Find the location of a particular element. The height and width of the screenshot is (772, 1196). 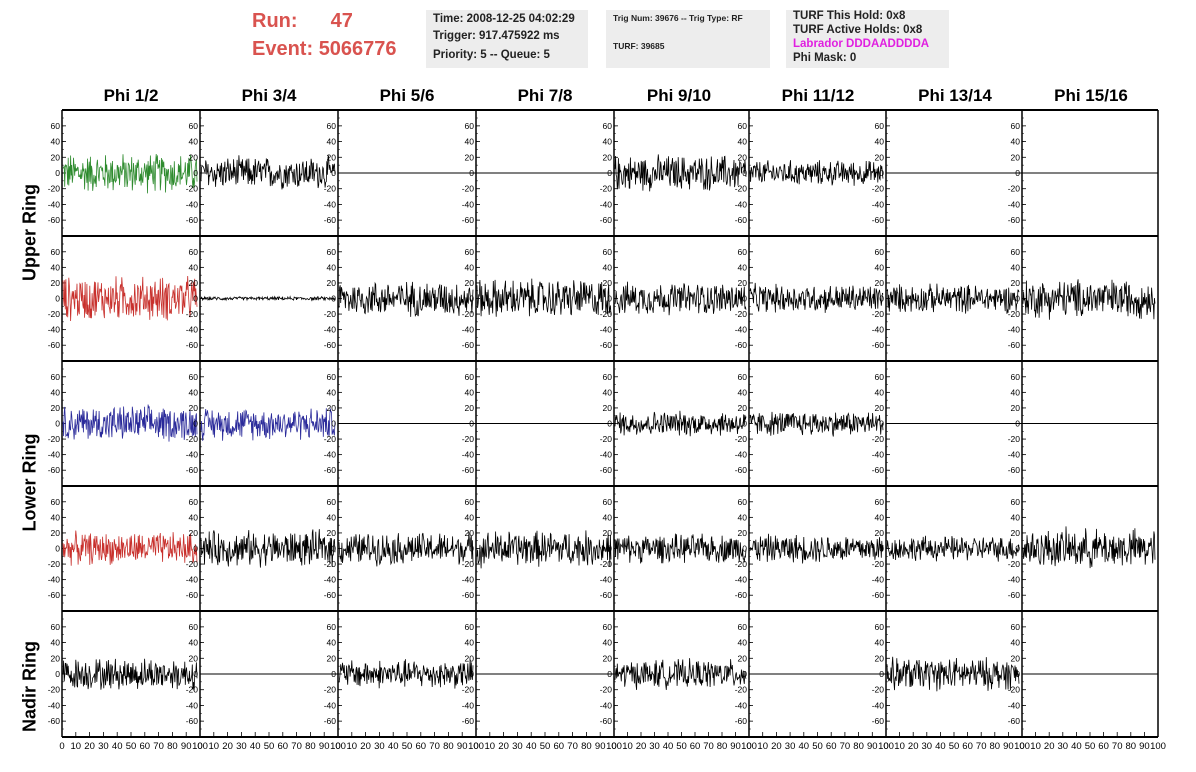

x-tick-label: 30 is located at coordinates (927, 746).